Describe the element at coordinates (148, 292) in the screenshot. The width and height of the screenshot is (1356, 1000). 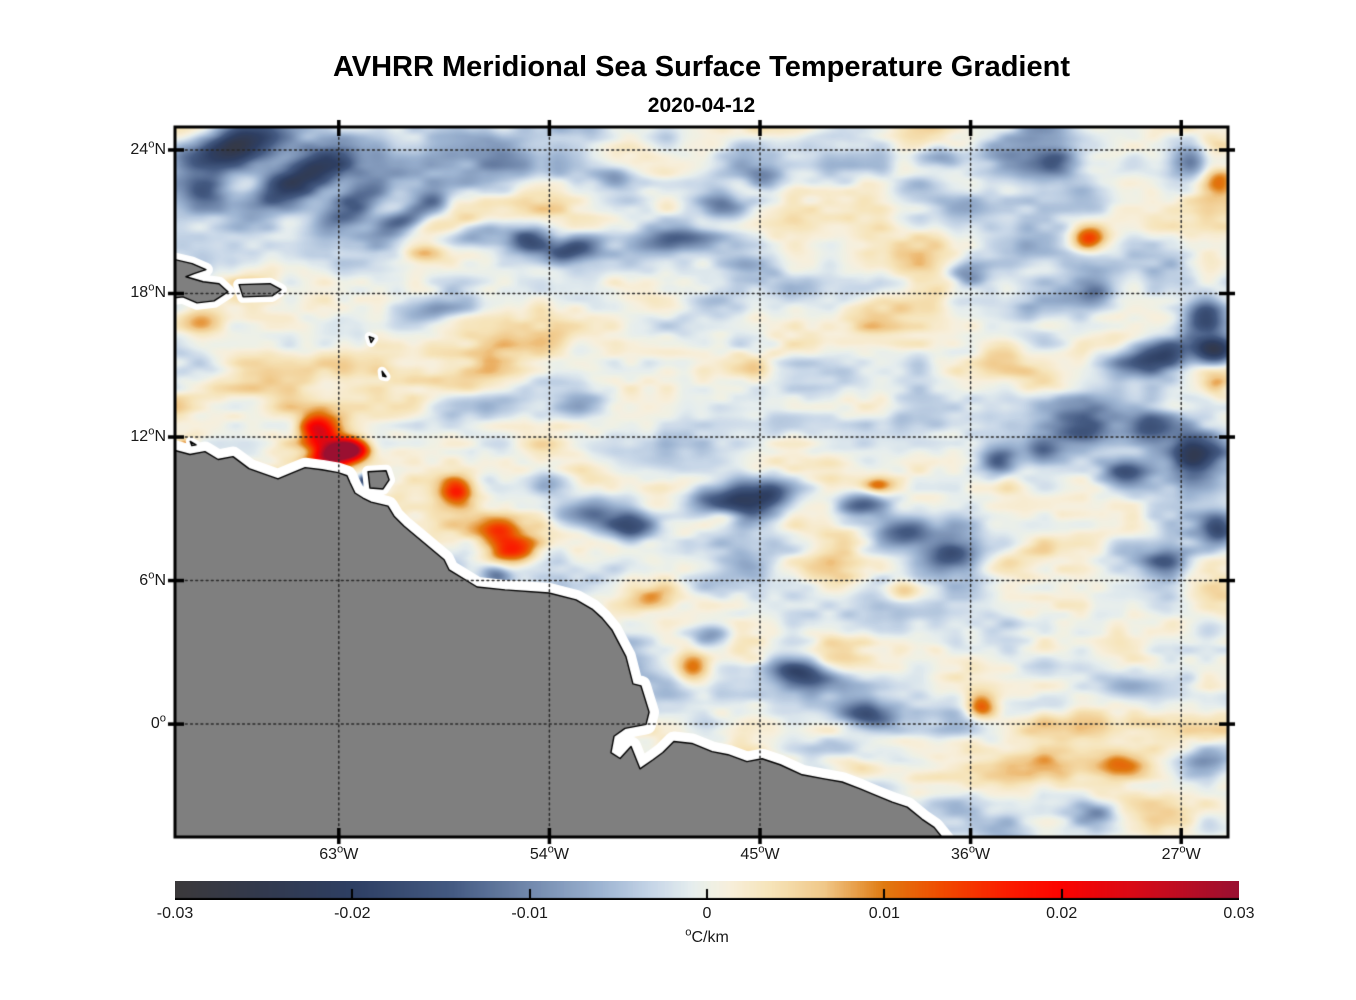
I see `y-tick-label: 18oN` at that location.